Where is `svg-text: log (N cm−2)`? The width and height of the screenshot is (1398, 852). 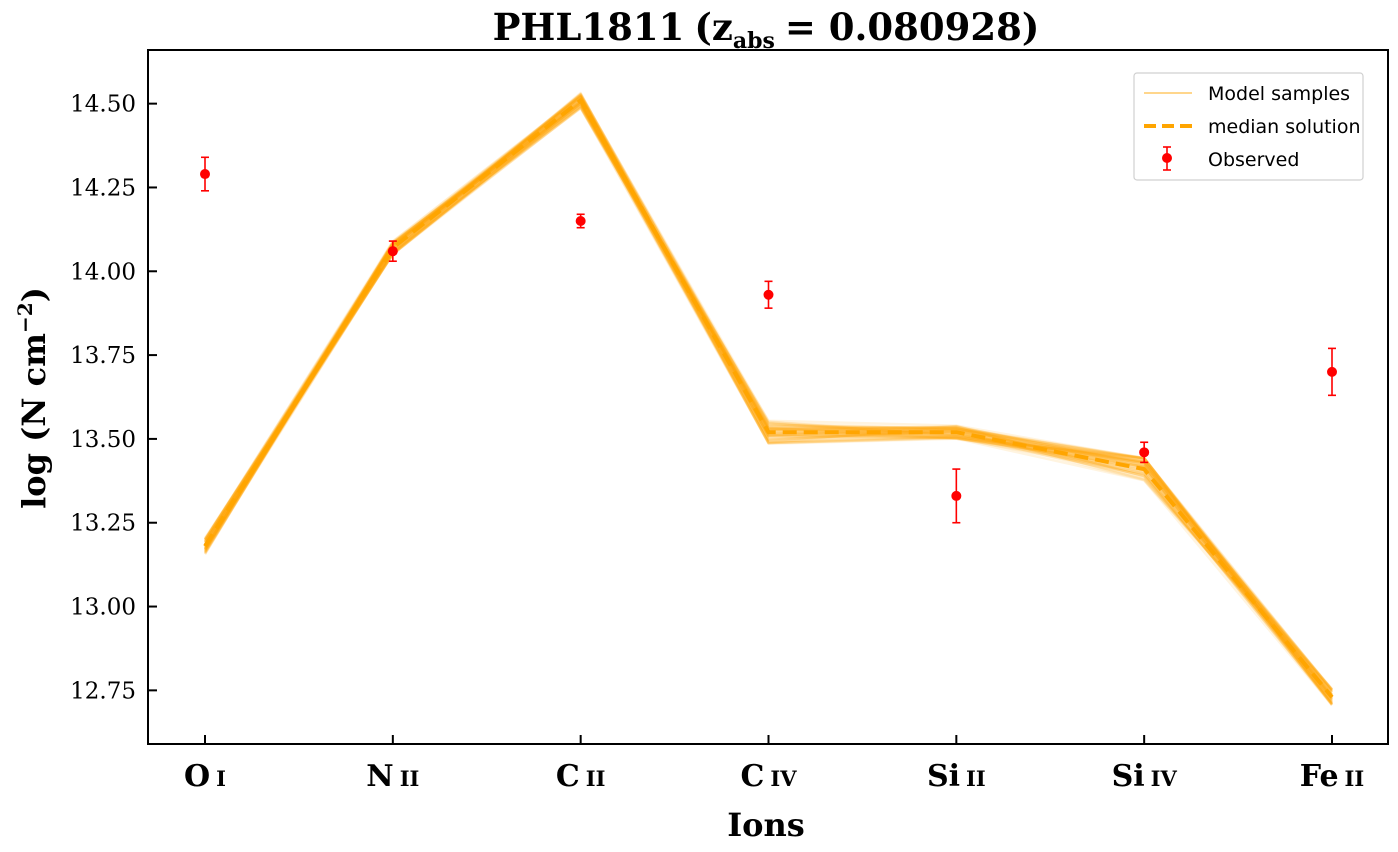 svg-text: log (N cm−2) is located at coordinates (33, 398).